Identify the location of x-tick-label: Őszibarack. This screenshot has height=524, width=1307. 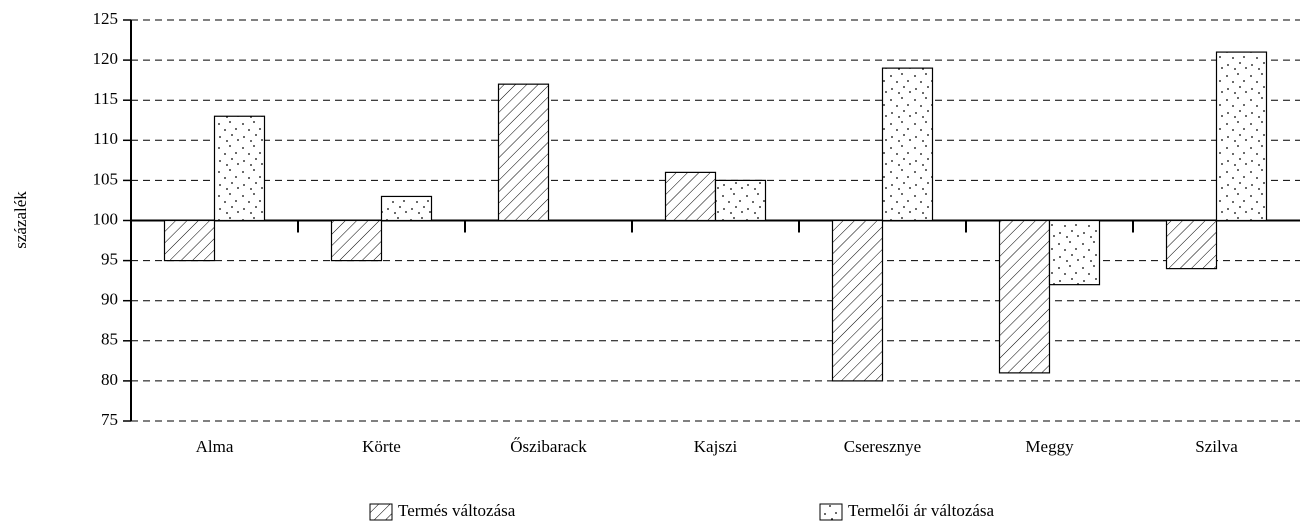
(548, 446).